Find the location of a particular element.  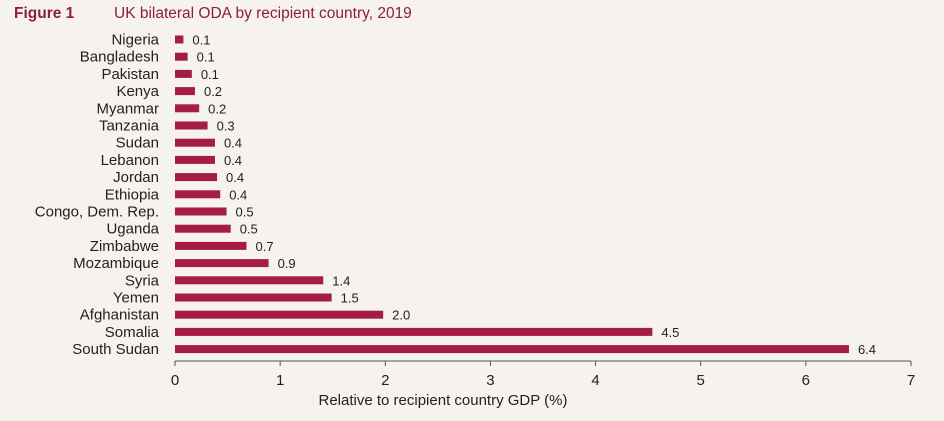

value-label-zimbabwe: 0.7 is located at coordinates (264, 246).